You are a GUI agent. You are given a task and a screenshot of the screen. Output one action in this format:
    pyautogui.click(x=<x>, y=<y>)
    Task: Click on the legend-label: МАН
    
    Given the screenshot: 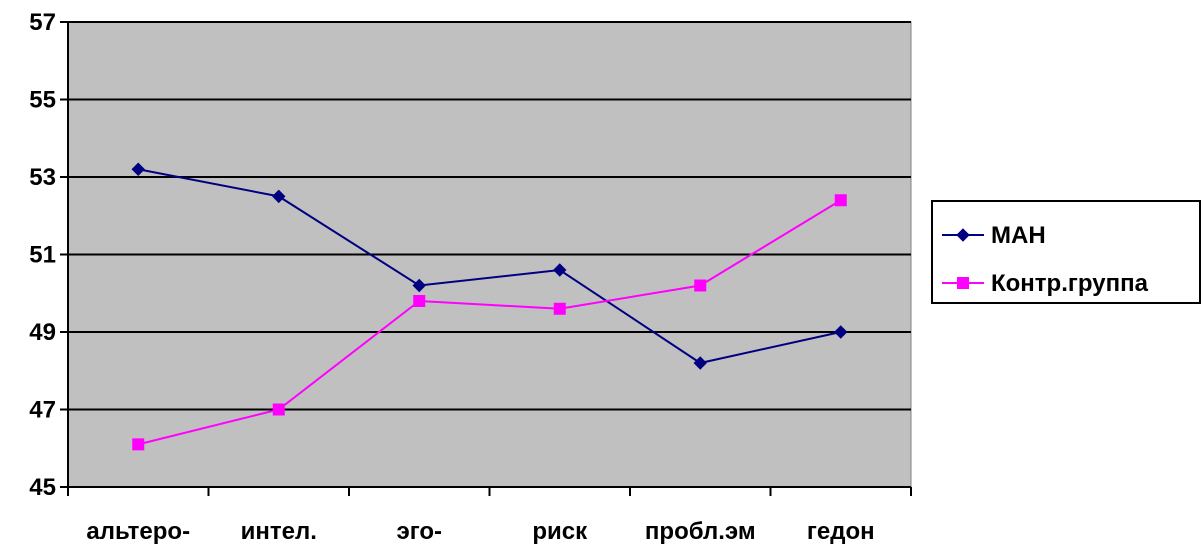 What is the action you would take?
    pyautogui.click(x=1018, y=235)
    